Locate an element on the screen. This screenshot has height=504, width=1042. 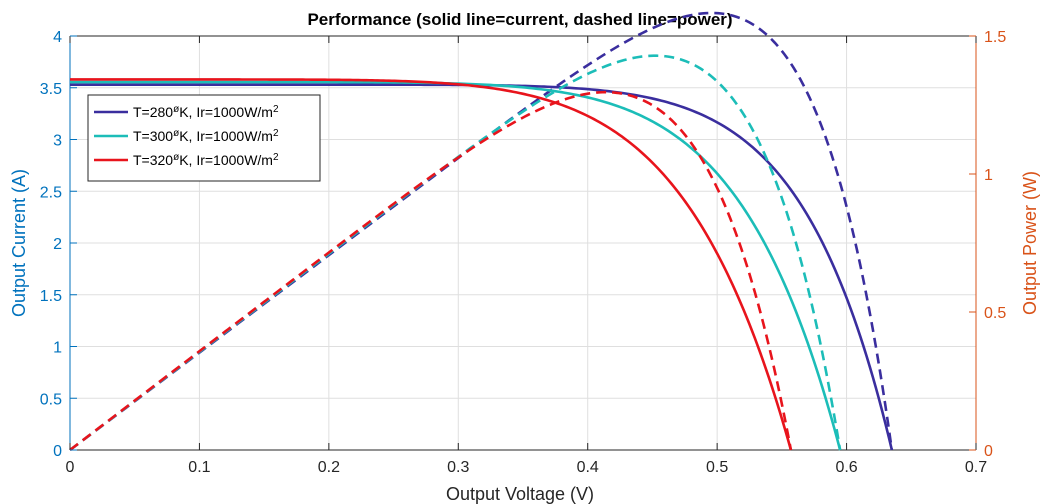
y-left-tick-label: 1.5 is located at coordinates (51, 296).